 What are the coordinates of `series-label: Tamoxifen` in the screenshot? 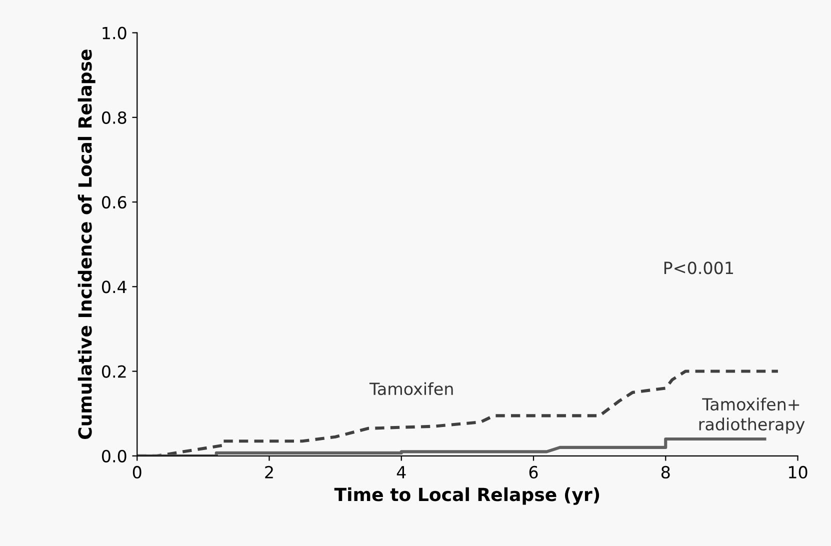 It's located at (411, 389).